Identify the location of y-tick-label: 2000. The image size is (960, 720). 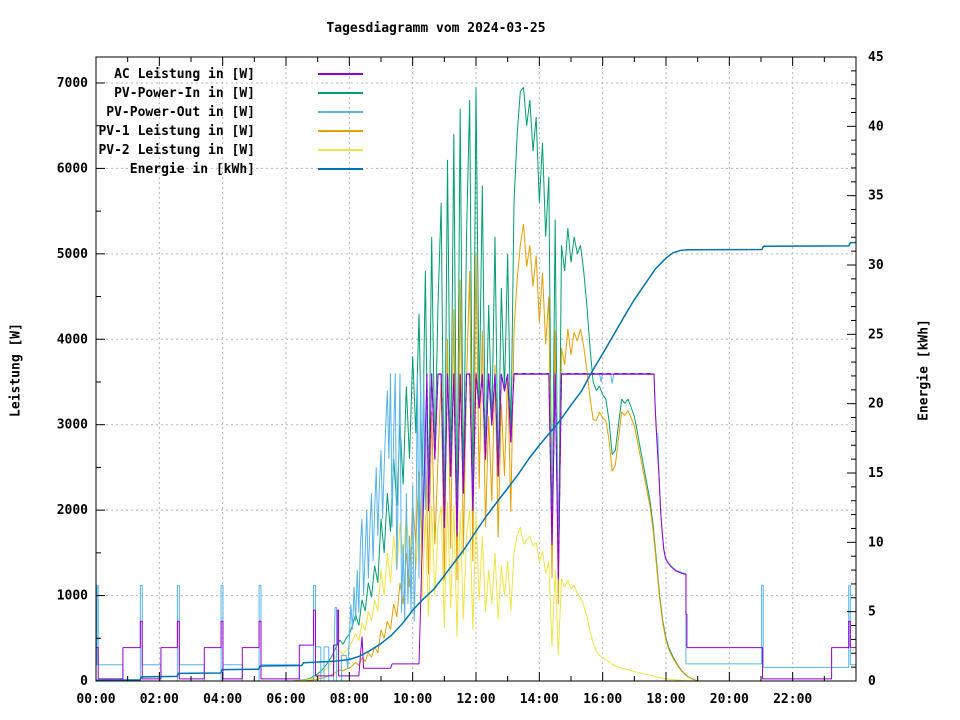
(72, 510).